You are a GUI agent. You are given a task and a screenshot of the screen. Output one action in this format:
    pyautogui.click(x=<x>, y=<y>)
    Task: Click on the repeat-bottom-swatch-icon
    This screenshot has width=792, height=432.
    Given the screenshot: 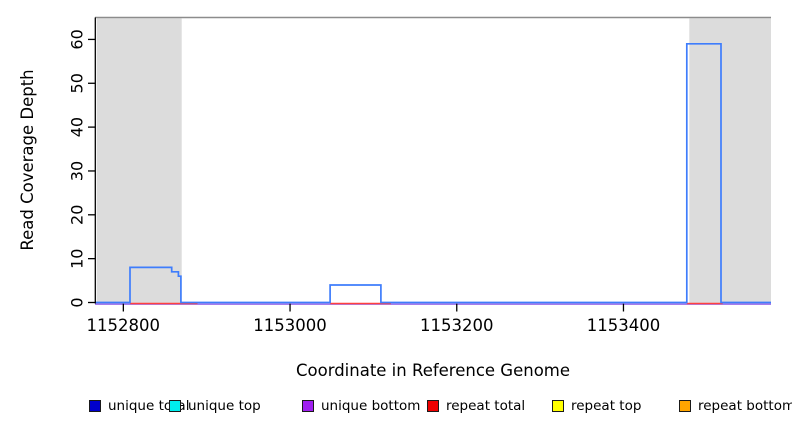 What is the action you would take?
    pyautogui.click(x=685, y=406)
    